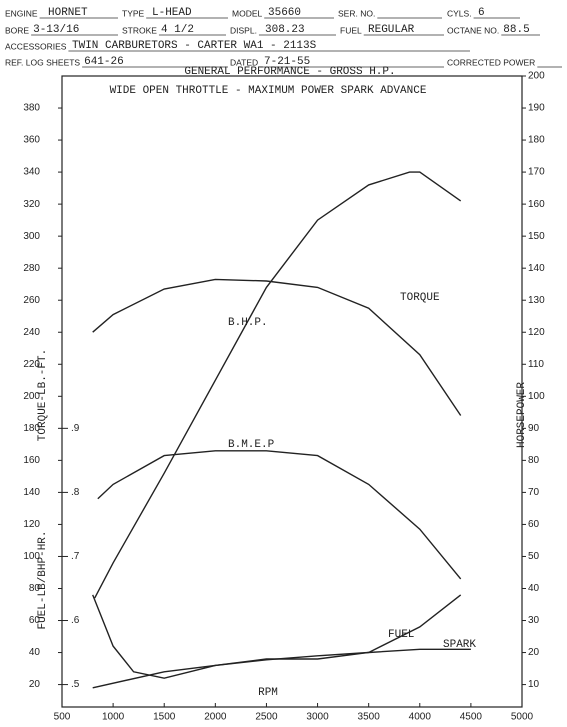 This screenshot has height=727, width=567. I want to click on field-value: HORNET, so click(68, 13).